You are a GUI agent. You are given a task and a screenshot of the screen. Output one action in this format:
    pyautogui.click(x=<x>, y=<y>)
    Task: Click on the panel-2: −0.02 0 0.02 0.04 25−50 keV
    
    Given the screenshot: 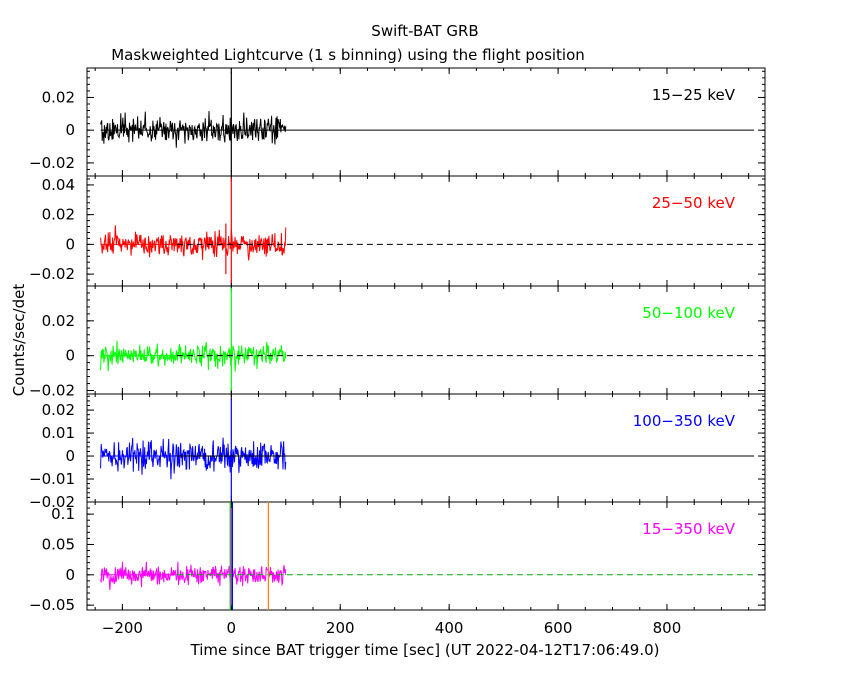 What is the action you would take?
    pyautogui.click(x=397, y=231)
    